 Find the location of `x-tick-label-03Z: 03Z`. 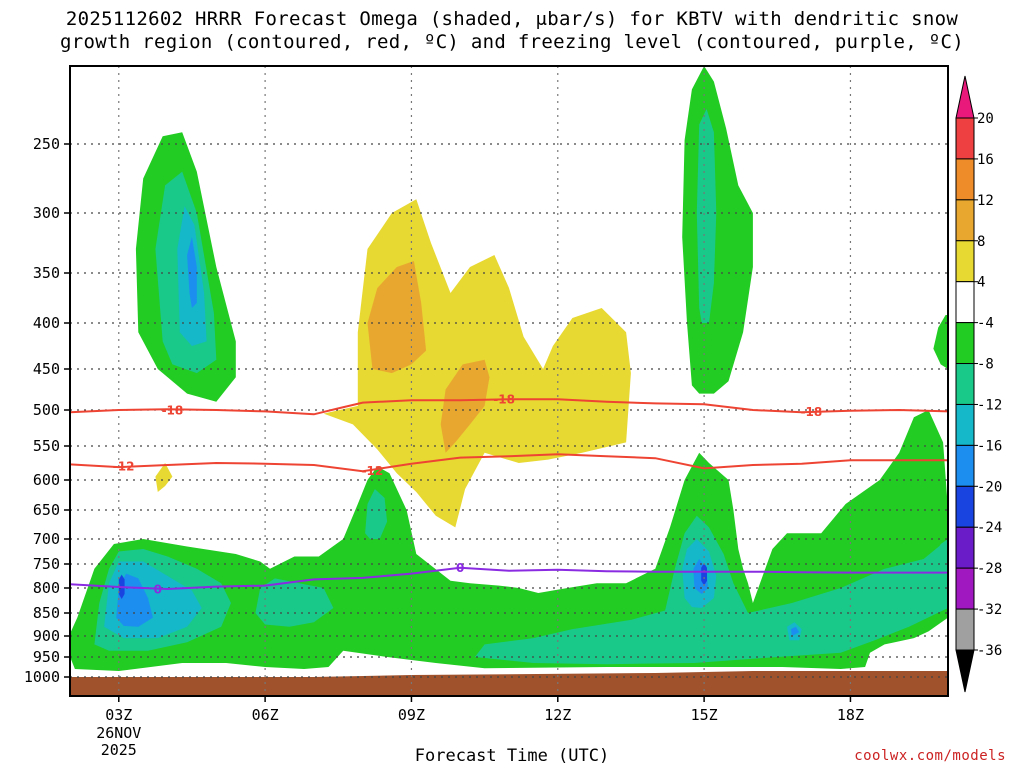

x-tick-label-03Z: 03Z is located at coordinates (118, 715).